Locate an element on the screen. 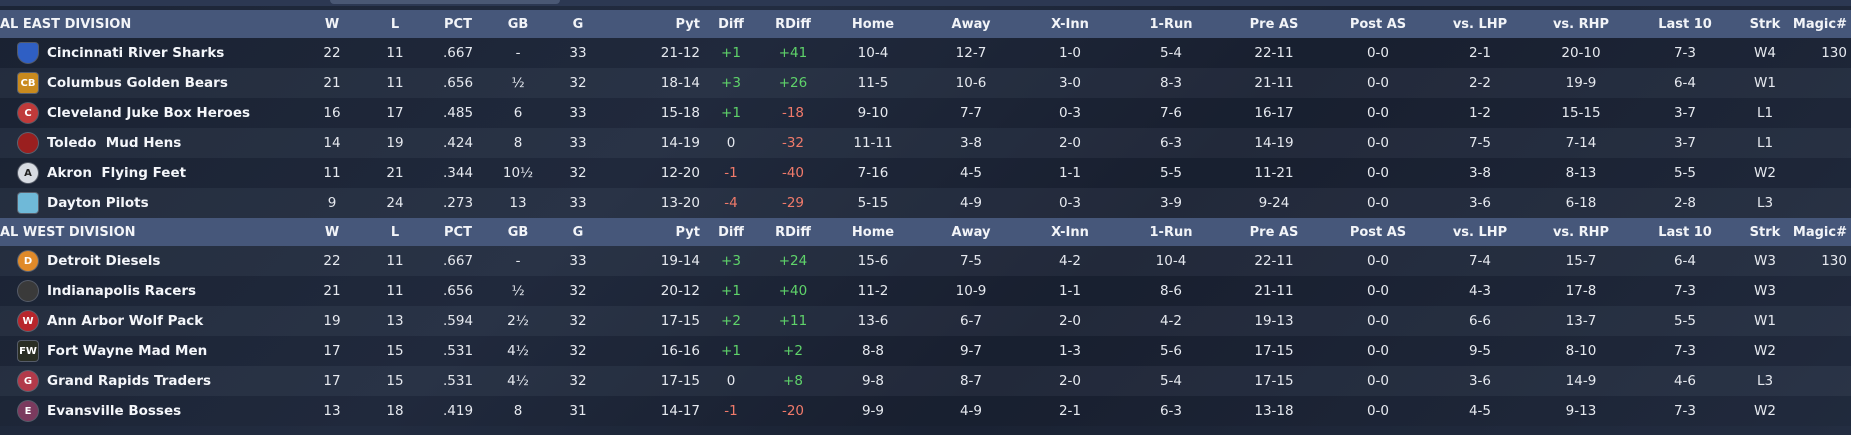  team-name-link: Indianapolis Racers is located at coordinates (122, 291).